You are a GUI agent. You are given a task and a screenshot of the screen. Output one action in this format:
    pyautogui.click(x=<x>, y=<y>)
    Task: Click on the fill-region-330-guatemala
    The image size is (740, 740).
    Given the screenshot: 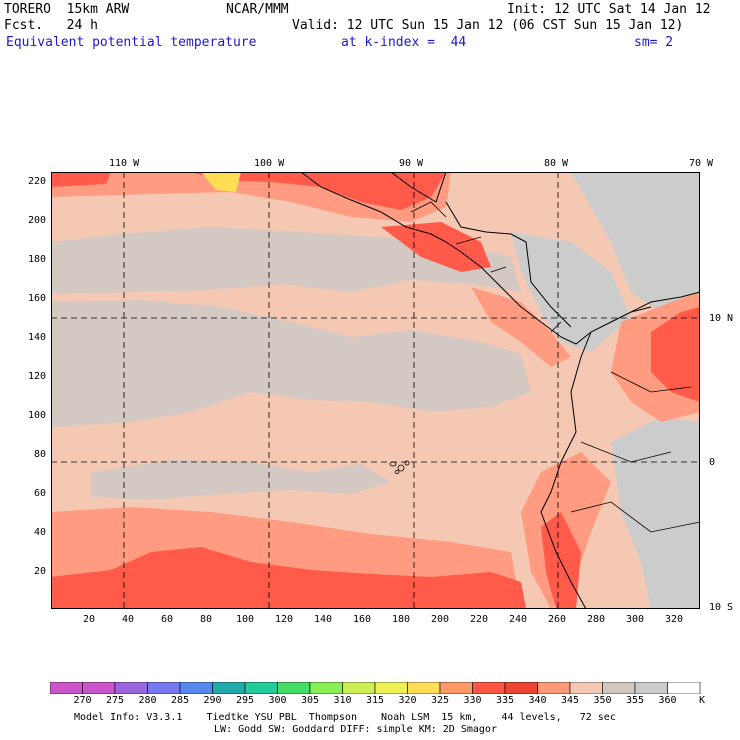 What is the action you would take?
    pyautogui.click(x=436, y=247)
    